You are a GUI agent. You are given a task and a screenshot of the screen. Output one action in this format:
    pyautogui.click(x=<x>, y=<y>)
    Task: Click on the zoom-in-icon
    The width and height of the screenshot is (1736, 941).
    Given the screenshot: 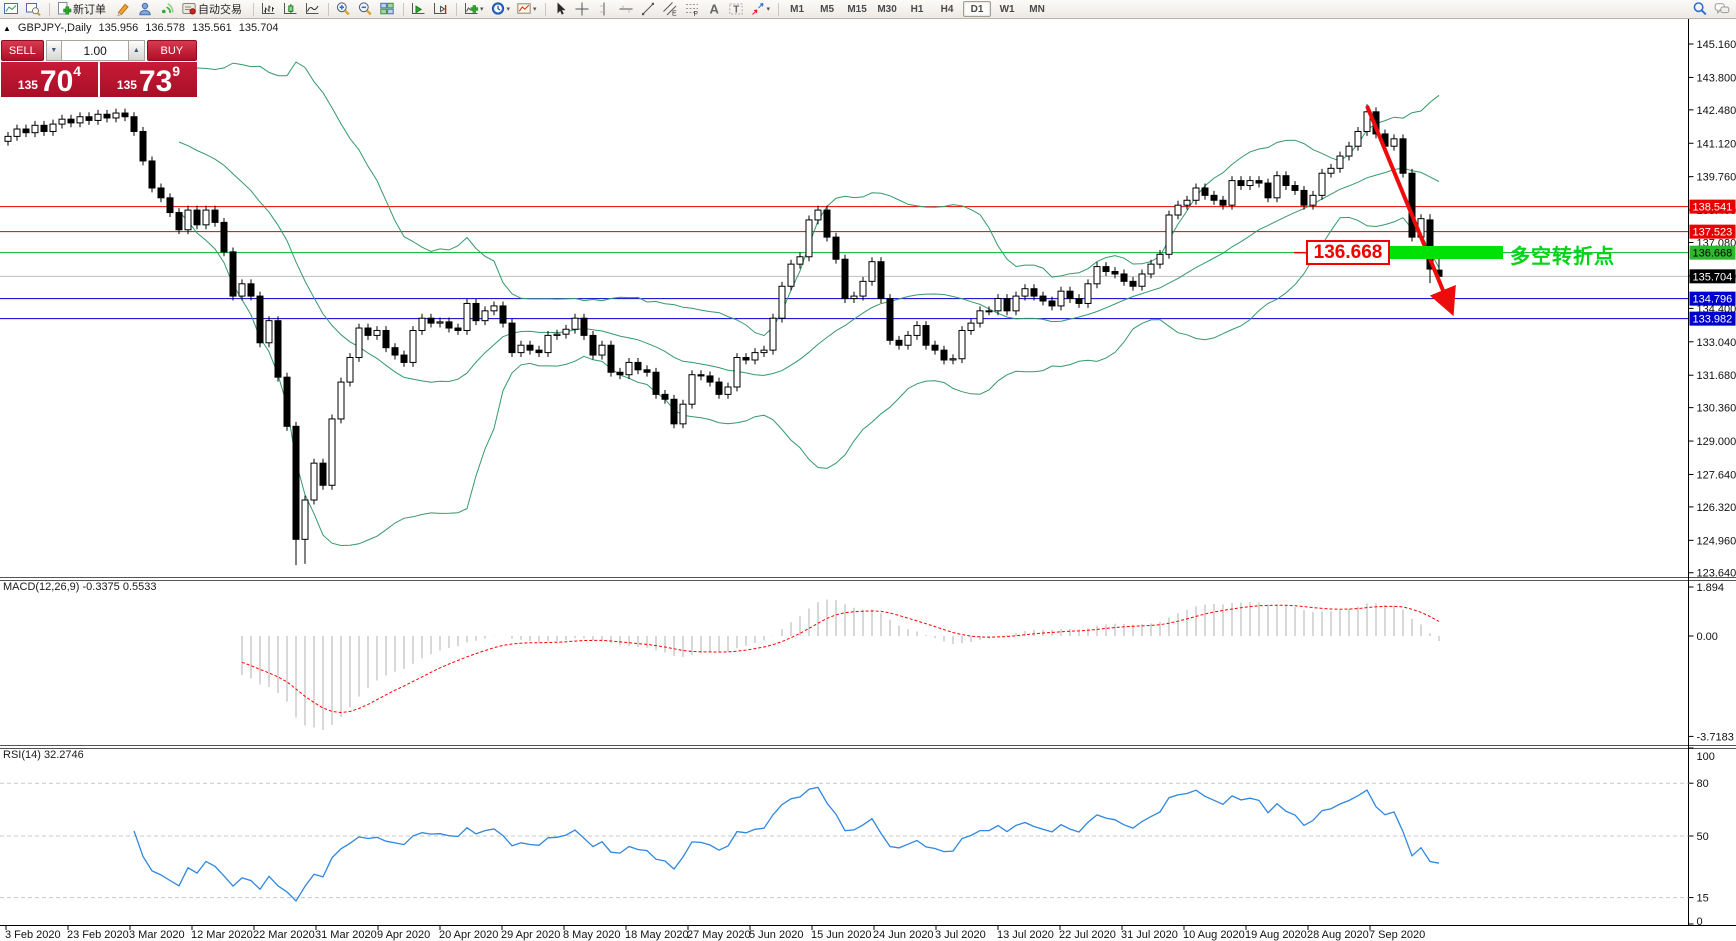 What is the action you would take?
    pyautogui.click(x=343, y=9)
    